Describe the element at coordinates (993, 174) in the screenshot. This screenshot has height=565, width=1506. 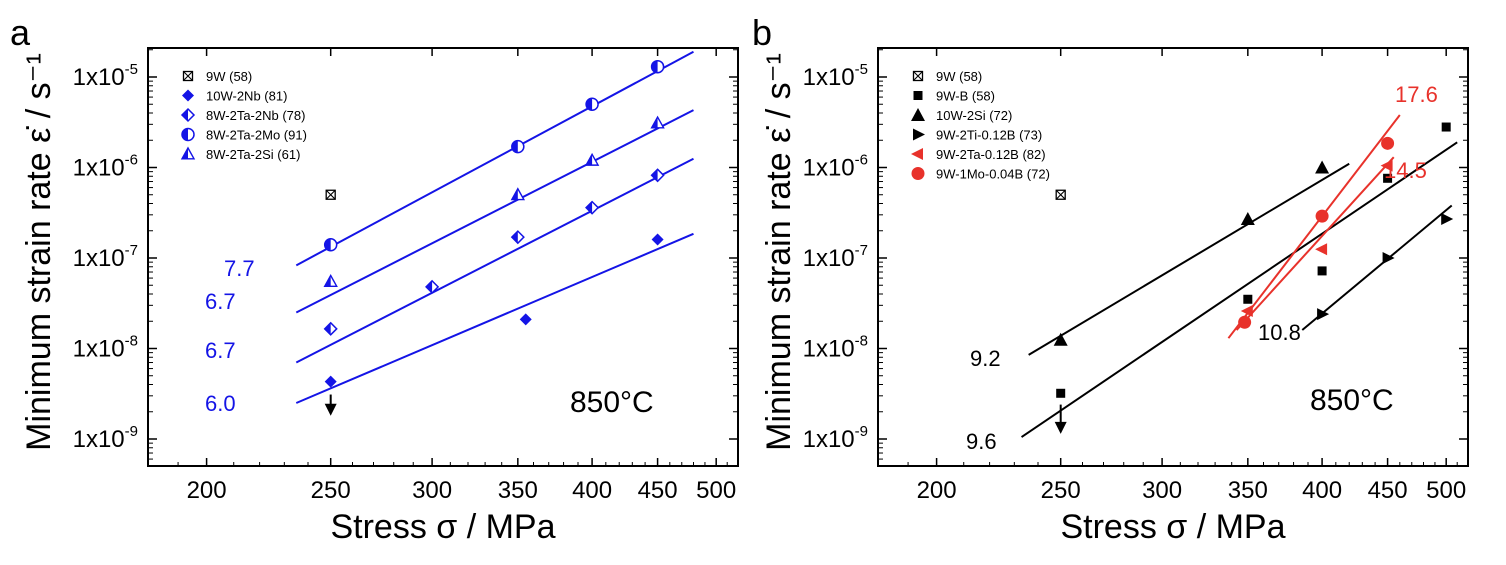
I see `legend-entry: 9W-1Mo-0.04B (72)` at that location.